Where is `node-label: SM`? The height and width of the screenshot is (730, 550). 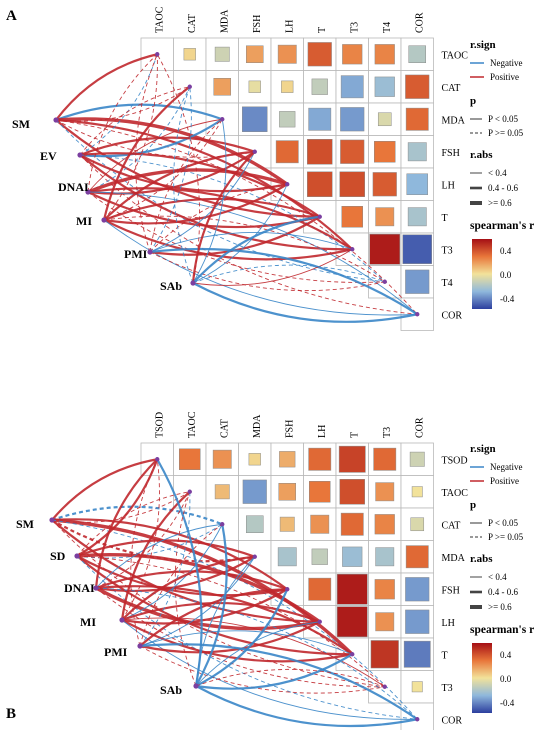 node-label: SM is located at coordinates (25, 524).